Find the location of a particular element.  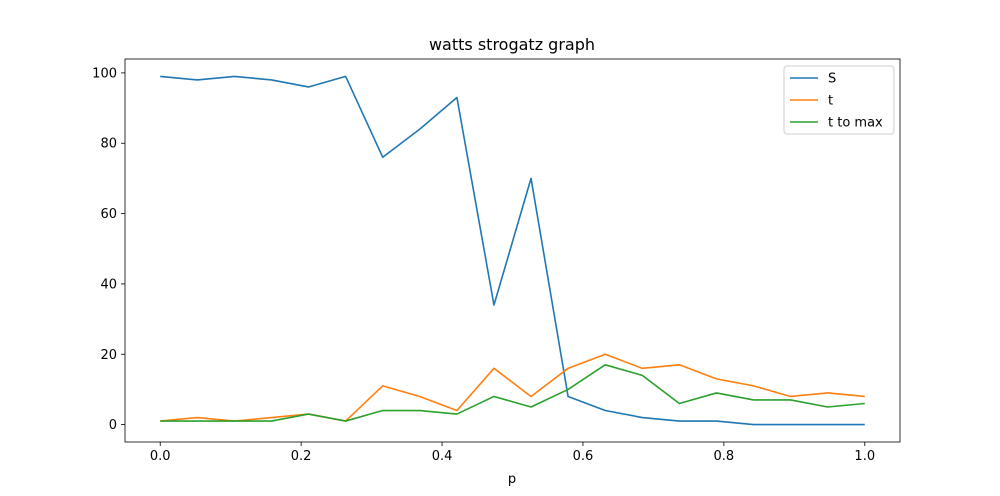

y-tick-label: 60 is located at coordinates (108, 214).